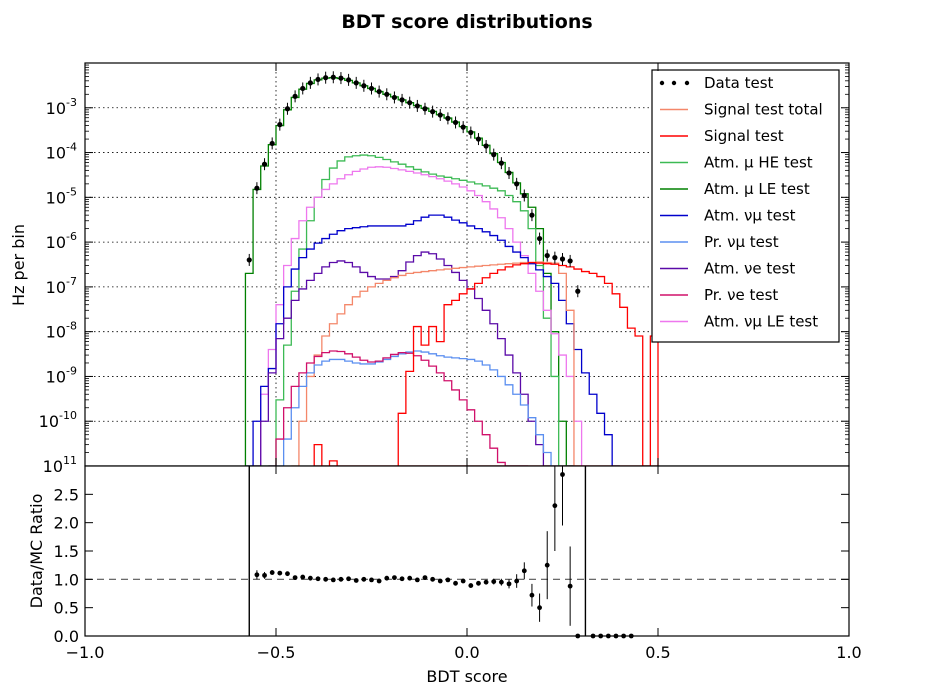 Image resolution: width=933 pixels, height=700 pixels. What do you see at coordinates (758, 163) in the screenshot?
I see `legend-label: Atm. μ HE test` at bounding box center [758, 163].